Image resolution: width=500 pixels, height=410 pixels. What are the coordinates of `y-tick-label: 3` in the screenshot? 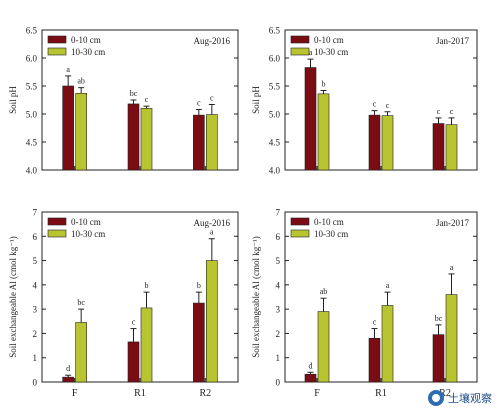 It's located at (35, 310).